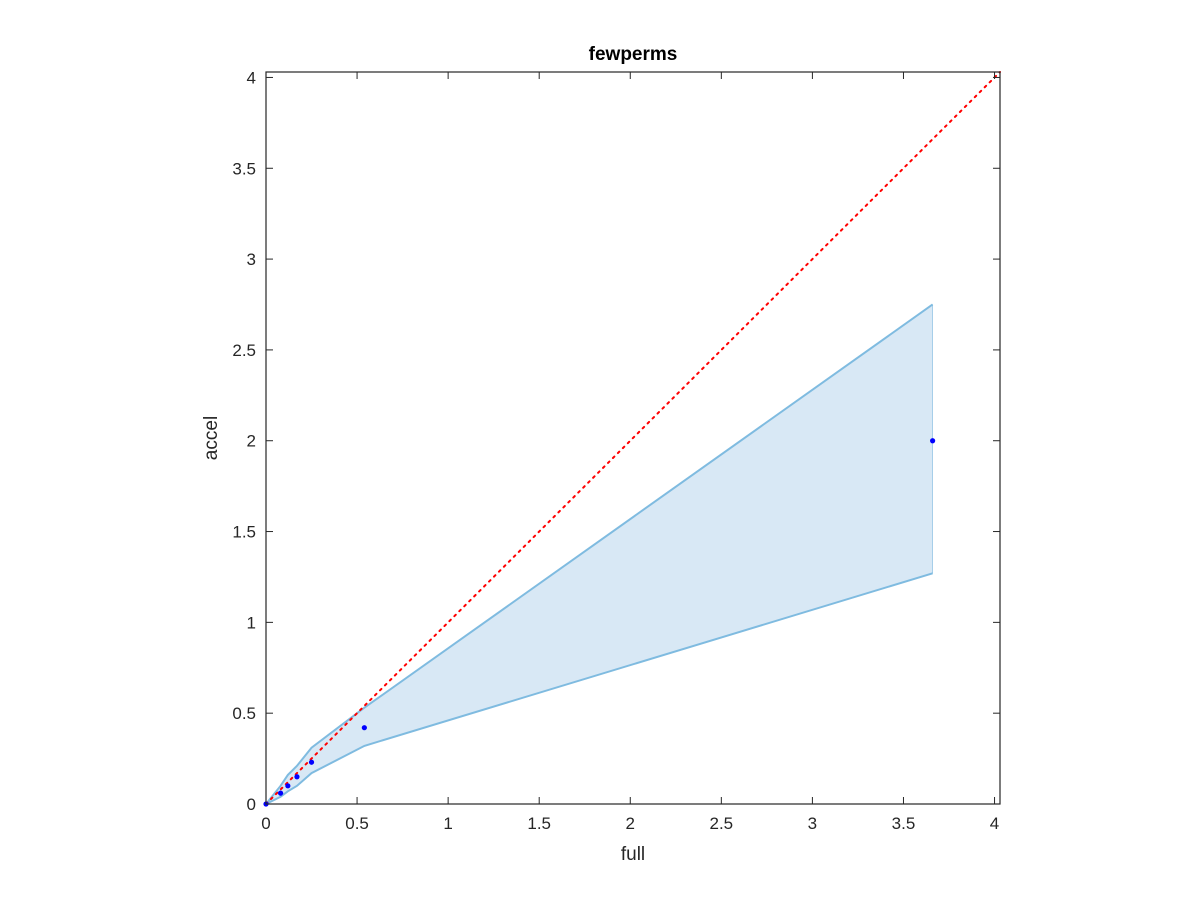 The image size is (1200, 900). I want to click on y-tick-label: 0.5, so click(244, 713).